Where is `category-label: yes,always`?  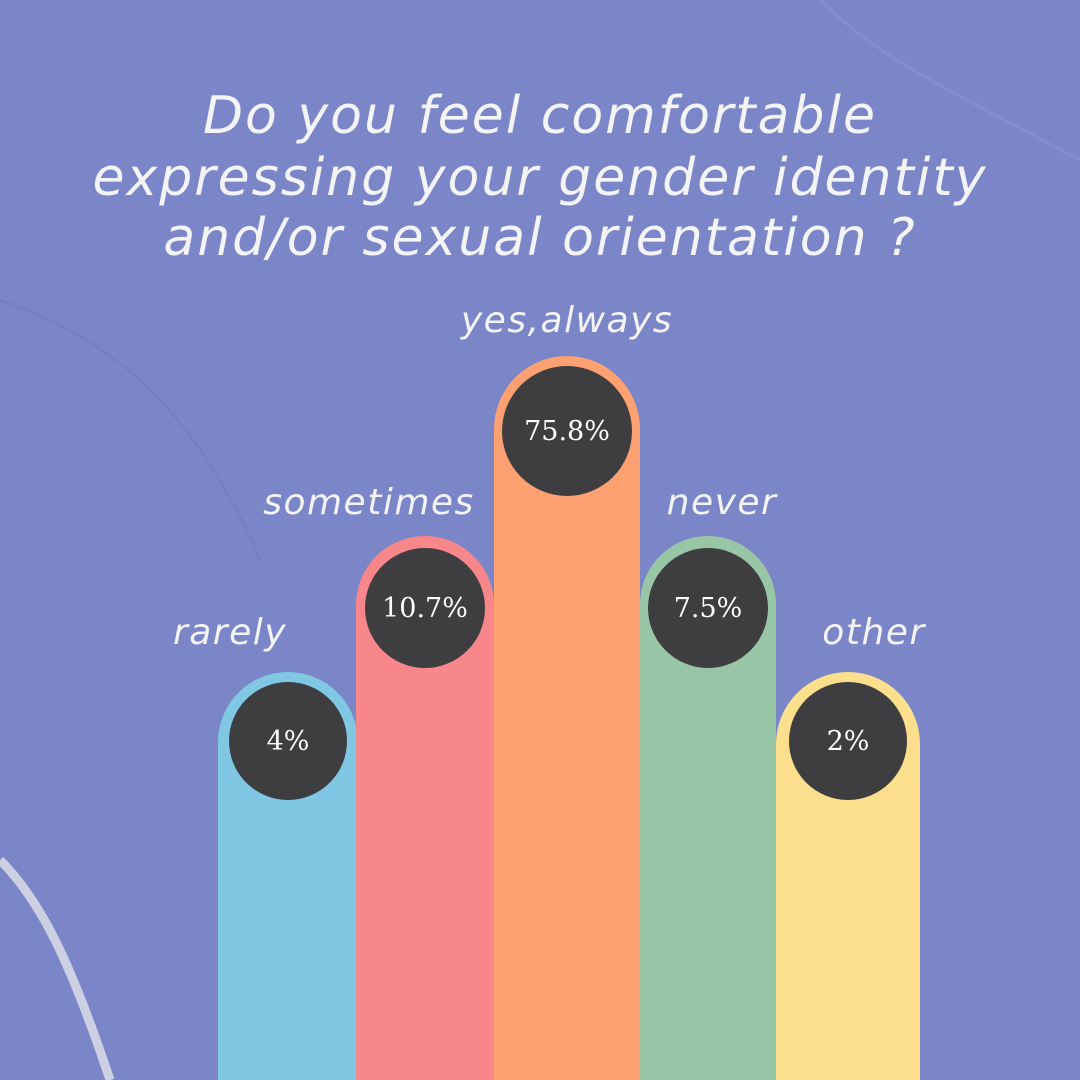
category-label: yes,always is located at coordinates (567, 320).